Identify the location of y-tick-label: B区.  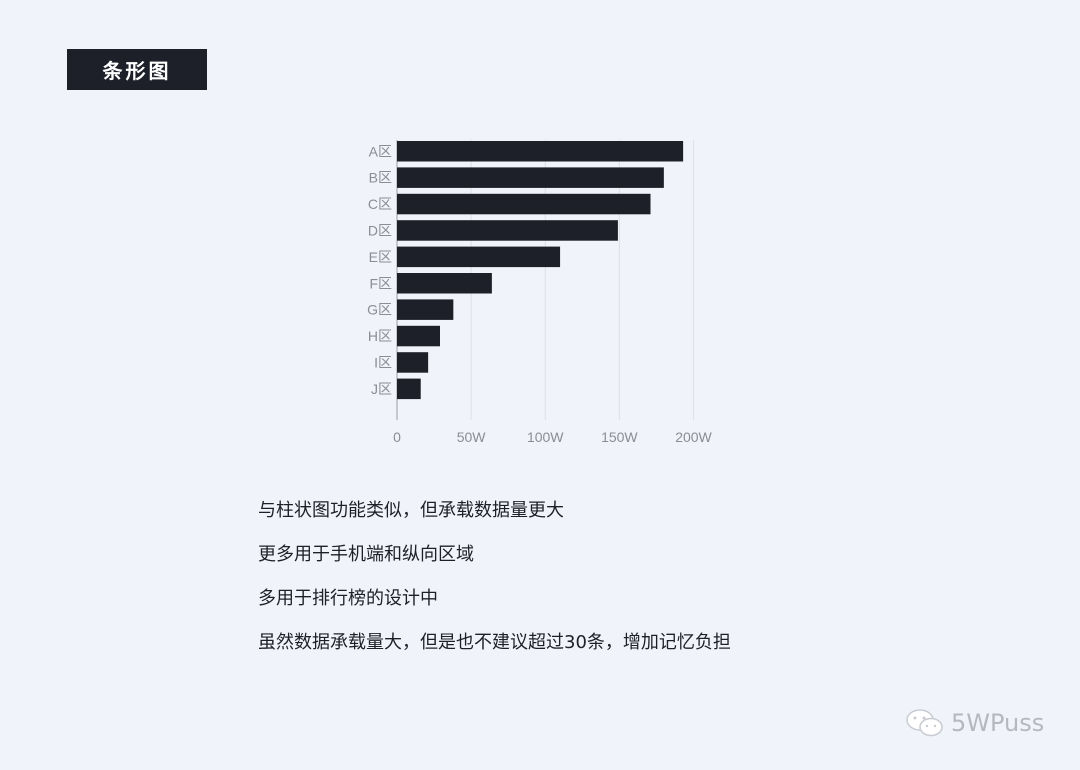
(380, 178).